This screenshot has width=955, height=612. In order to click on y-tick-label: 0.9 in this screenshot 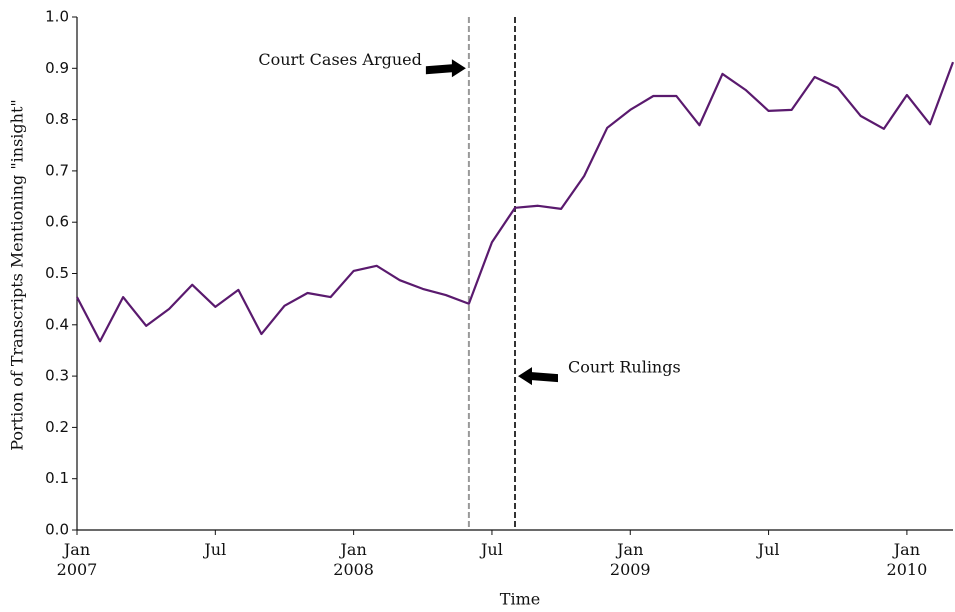, I will do `click(57, 68)`.